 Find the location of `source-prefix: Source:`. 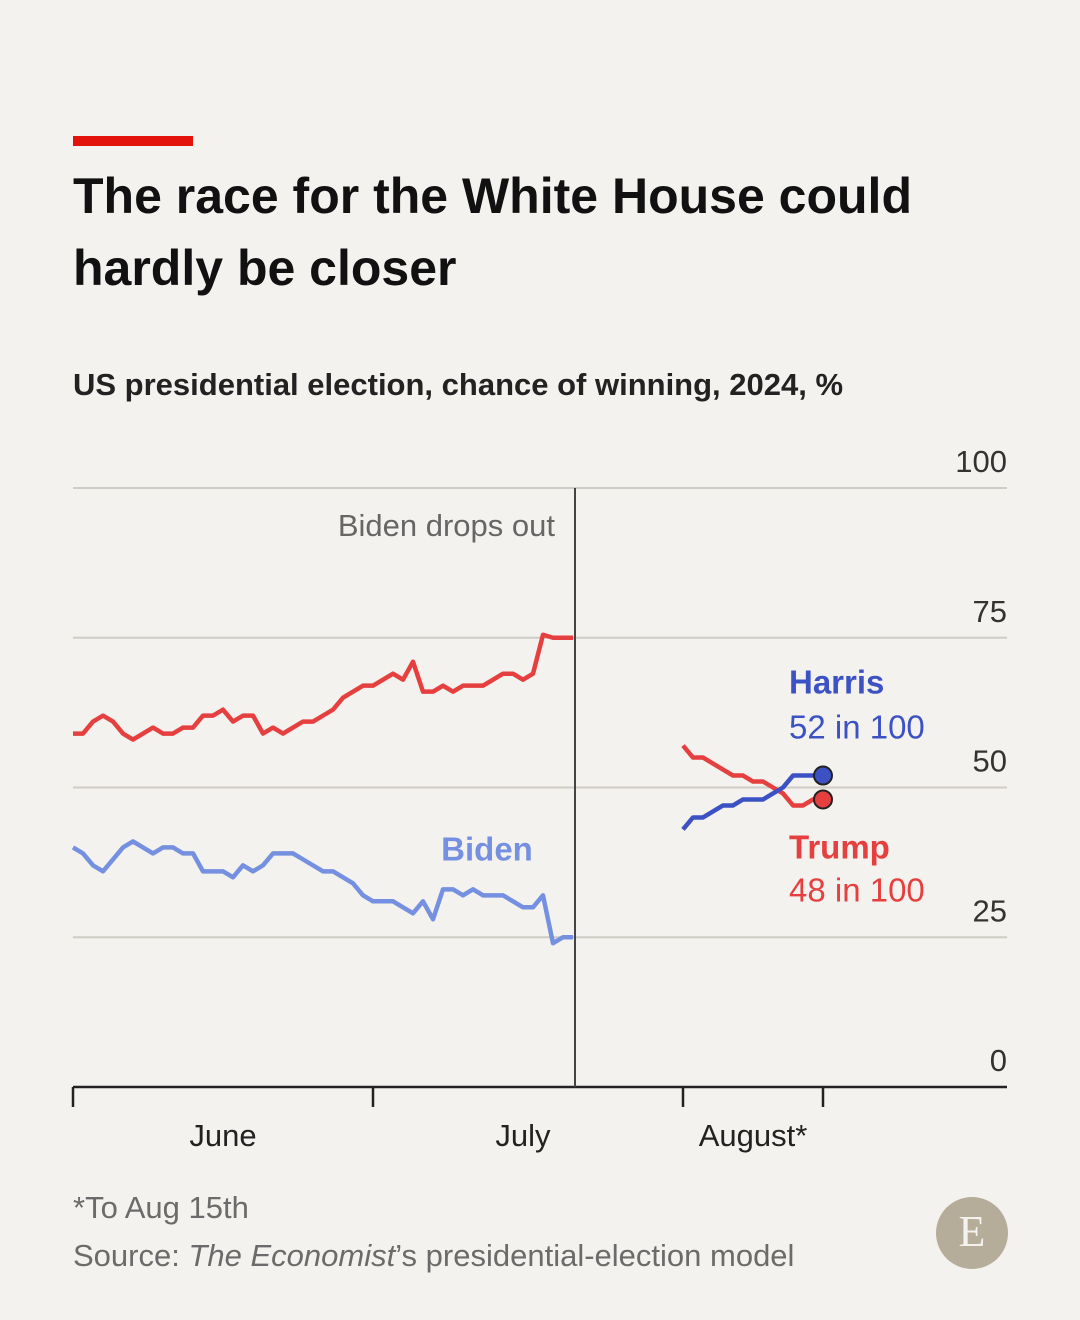

source-prefix: Source: is located at coordinates (126, 1255).